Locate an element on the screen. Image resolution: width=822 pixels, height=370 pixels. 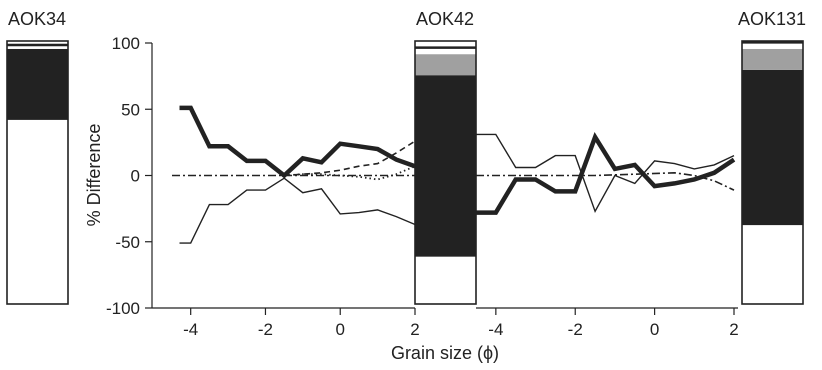
series-line-dashdot is located at coordinates (605, 181).